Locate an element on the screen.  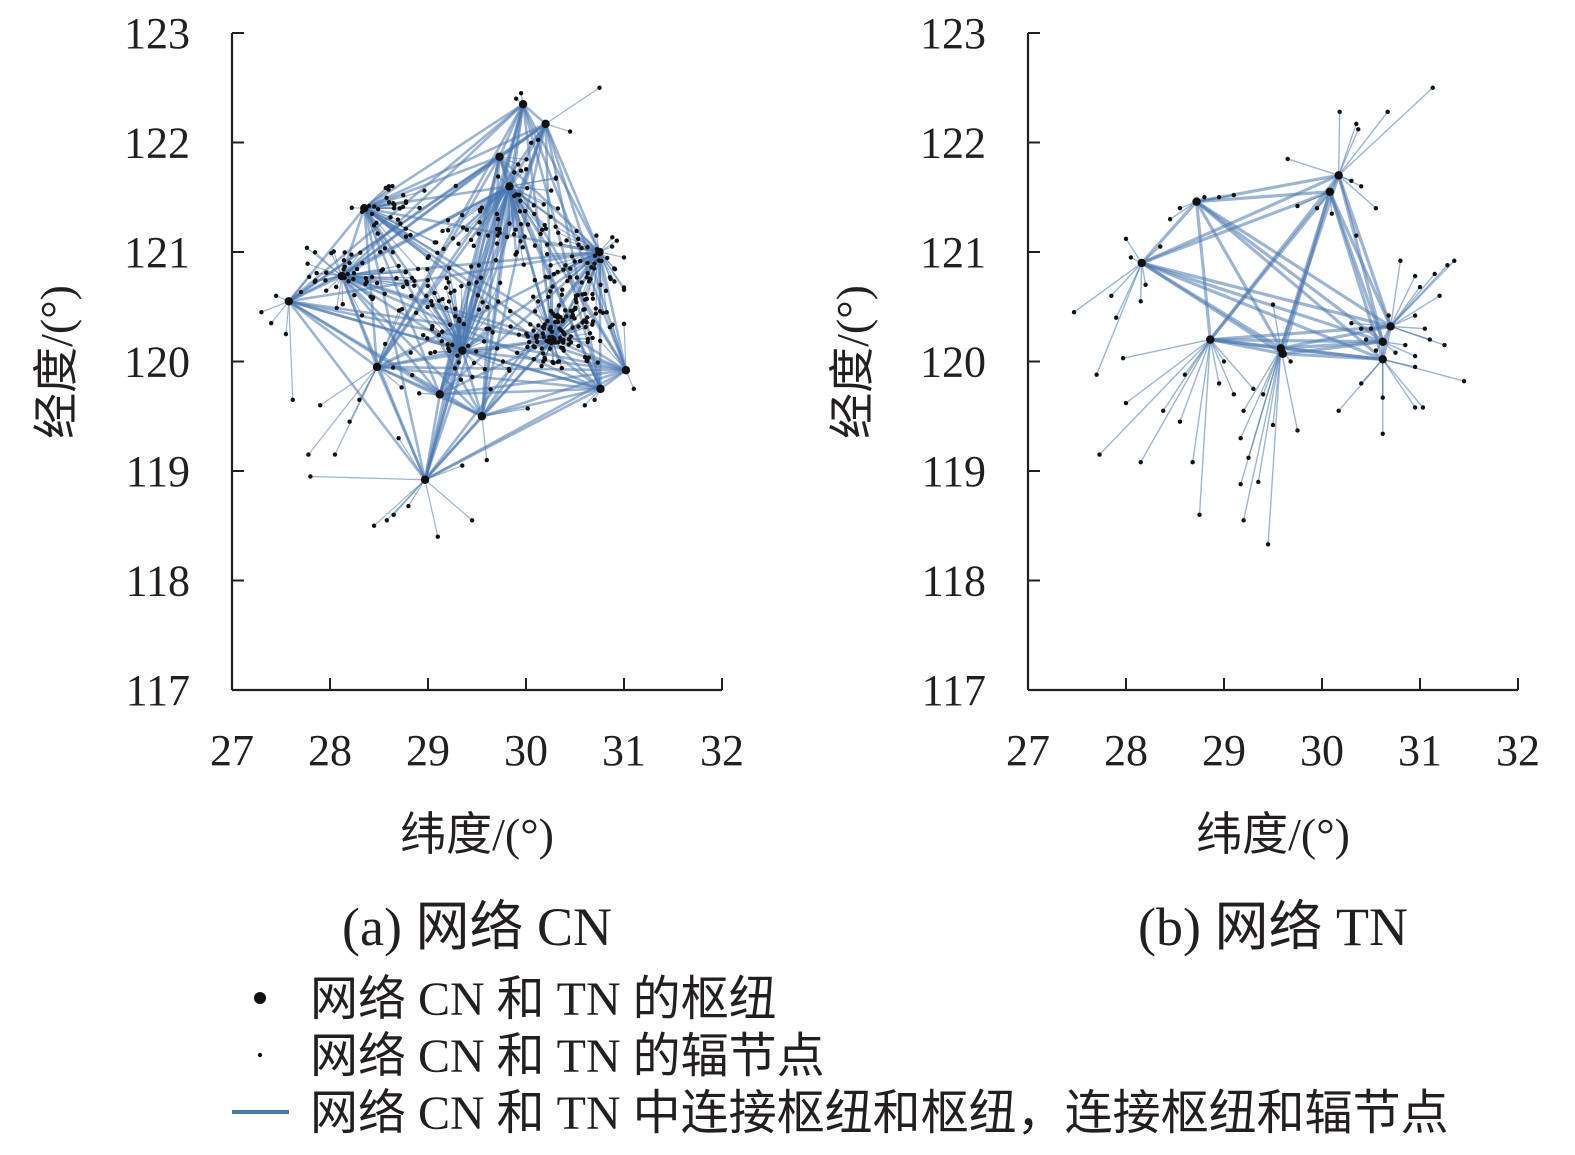
tn-hub-node is located at coordinates (1338, 175).